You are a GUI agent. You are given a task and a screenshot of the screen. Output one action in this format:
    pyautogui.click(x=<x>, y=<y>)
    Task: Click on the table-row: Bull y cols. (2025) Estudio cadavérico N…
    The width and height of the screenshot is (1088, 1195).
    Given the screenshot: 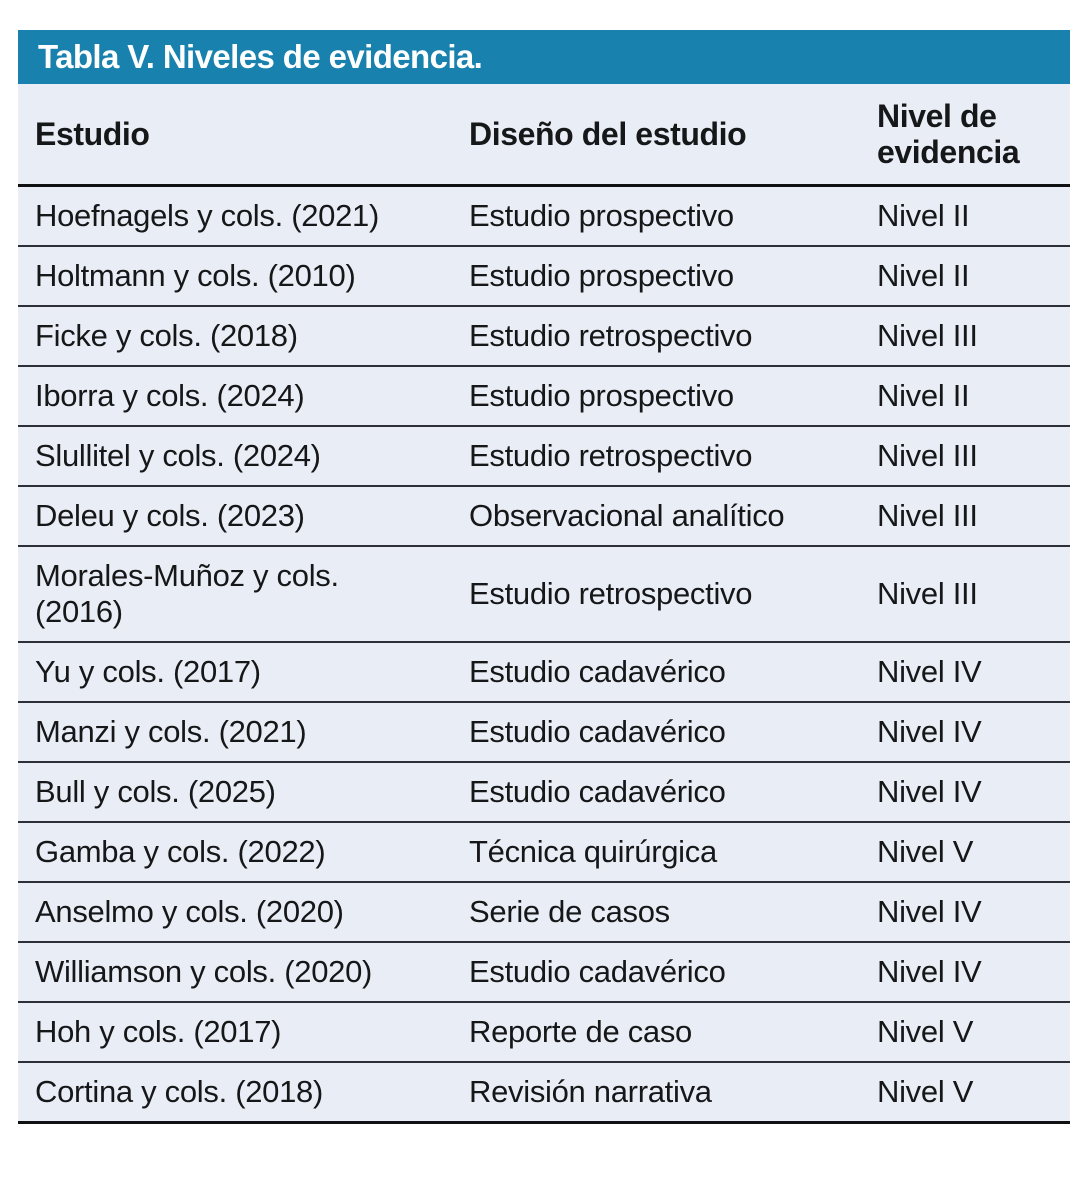 What is the action you would take?
    pyautogui.click(x=544, y=792)
    